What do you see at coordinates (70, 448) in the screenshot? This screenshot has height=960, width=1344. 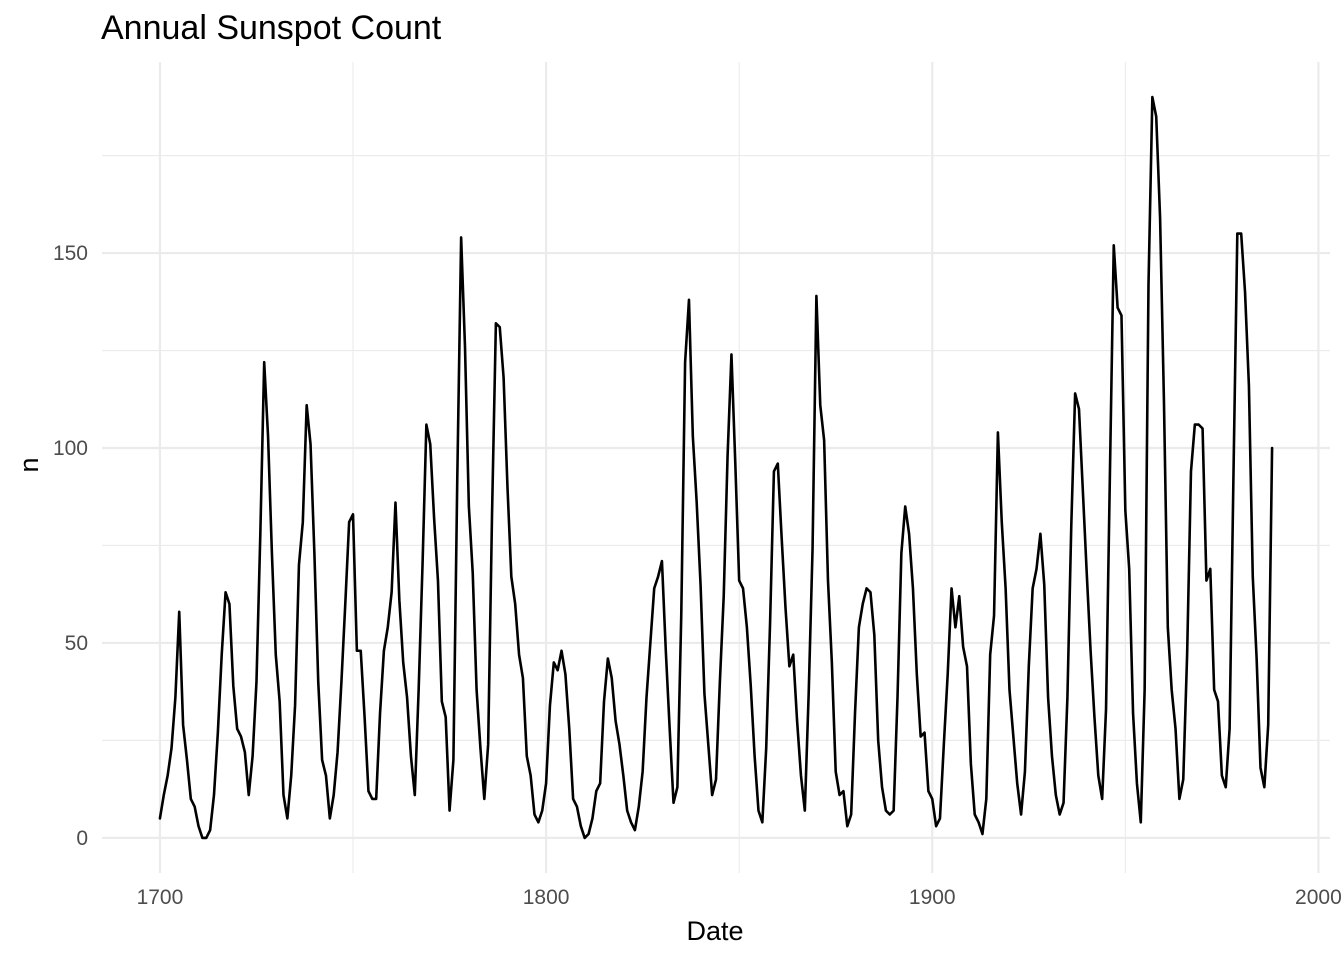 I see `y-tick-label: 100` at bounding box center [70, 448].